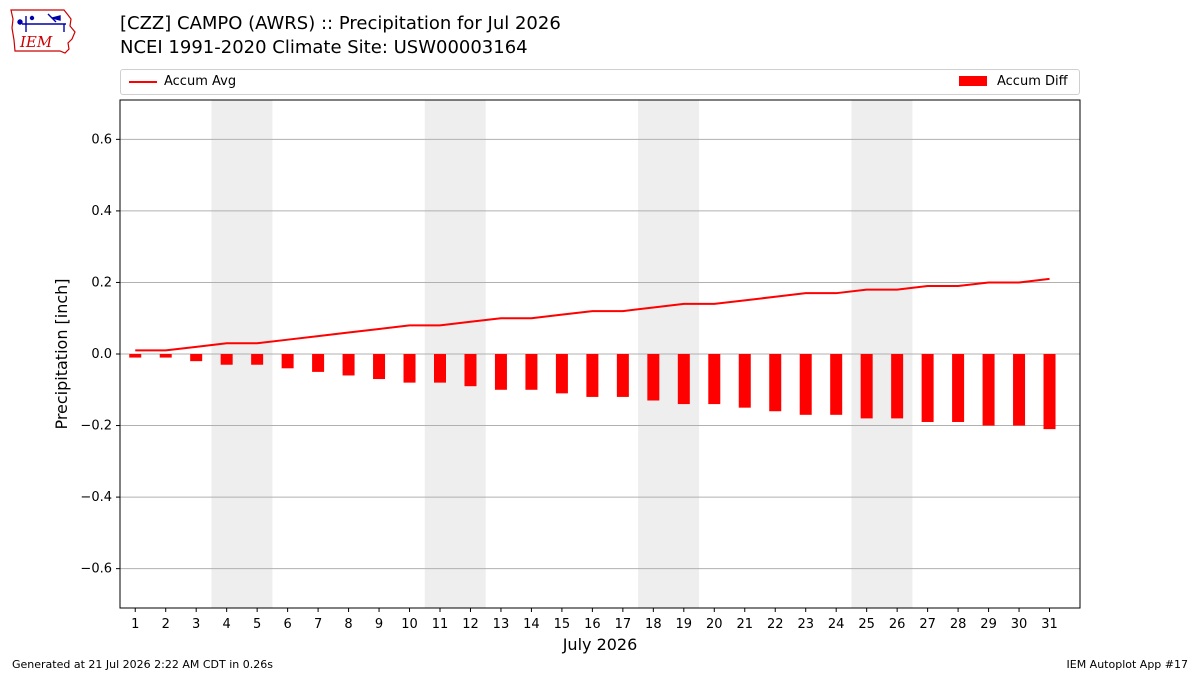 The height and width of the screenshot is (675, 1200). I want to click on x-tick-label: 19, so click(684, 624).